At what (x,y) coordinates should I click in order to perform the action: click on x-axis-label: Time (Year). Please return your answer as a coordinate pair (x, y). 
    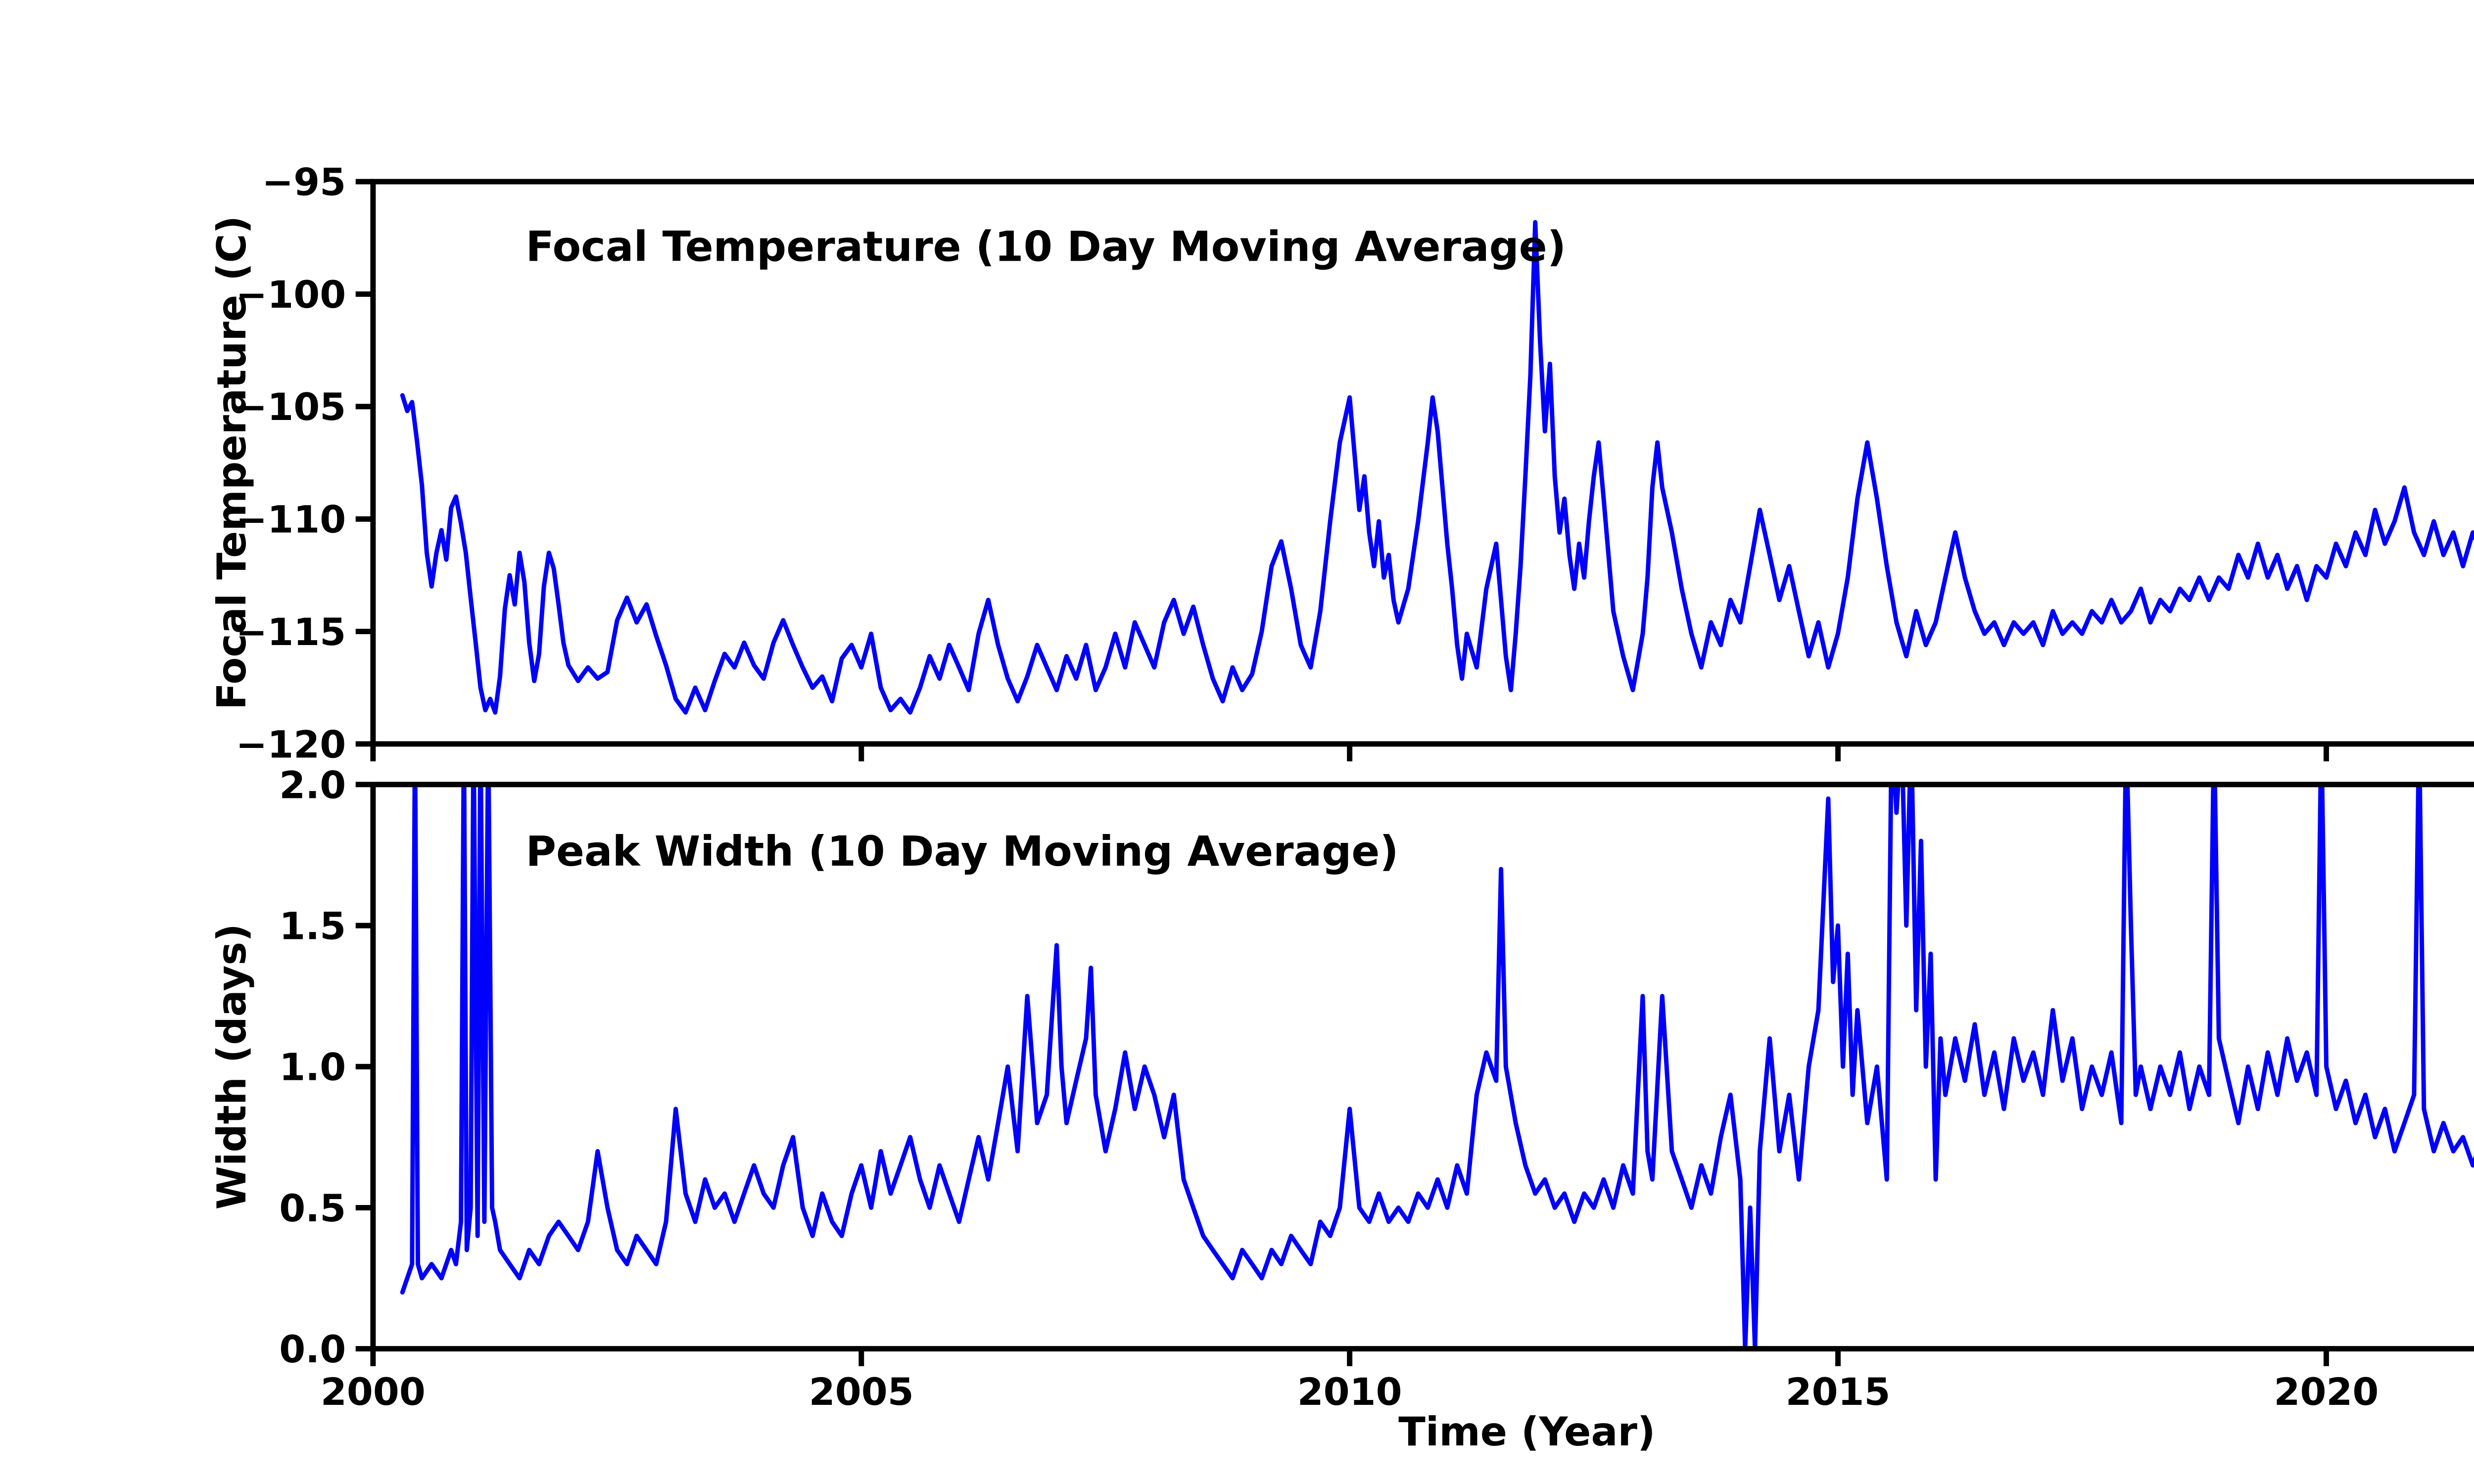
    Looking at the image, I should click on (1527, 1432).